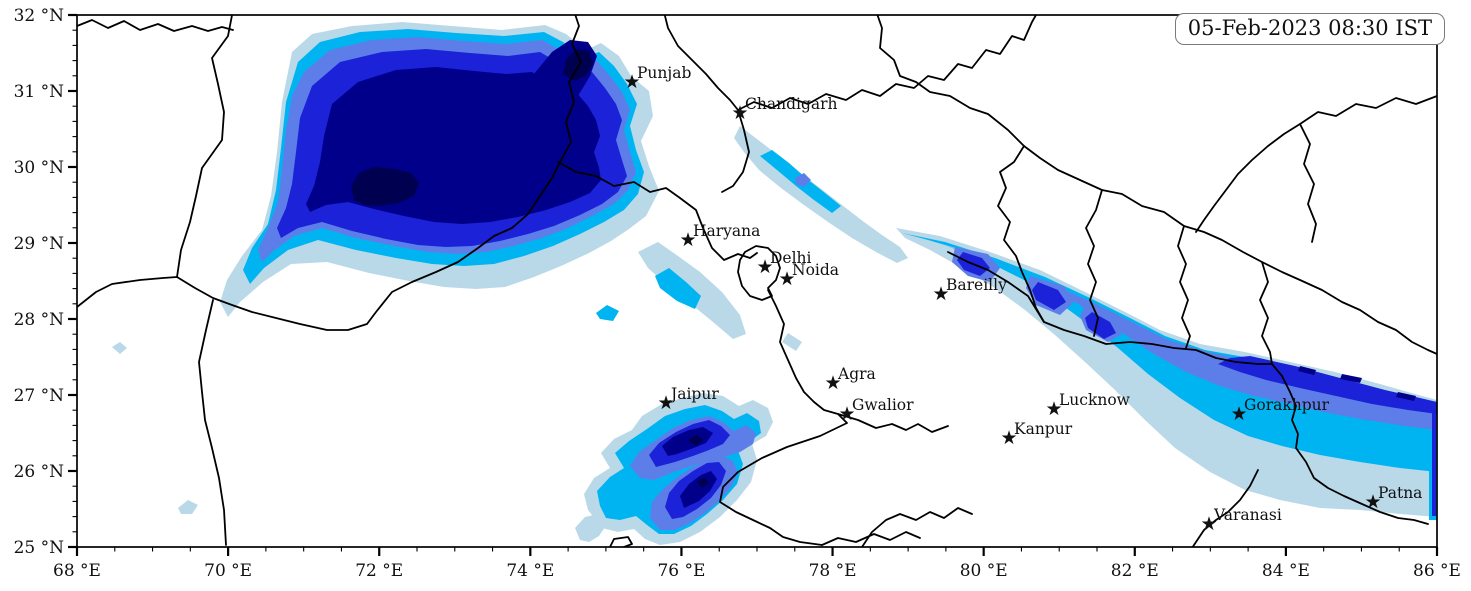  I want to click on city-label: Noida, so click(815, 270).